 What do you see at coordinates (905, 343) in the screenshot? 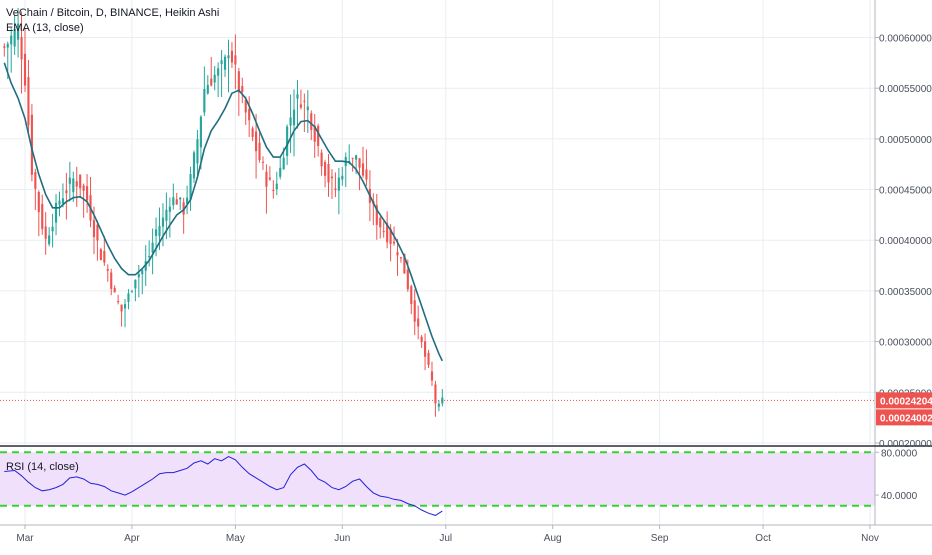
I see `y-tick-label: 0.00030000` at bounding box center [905, 343].